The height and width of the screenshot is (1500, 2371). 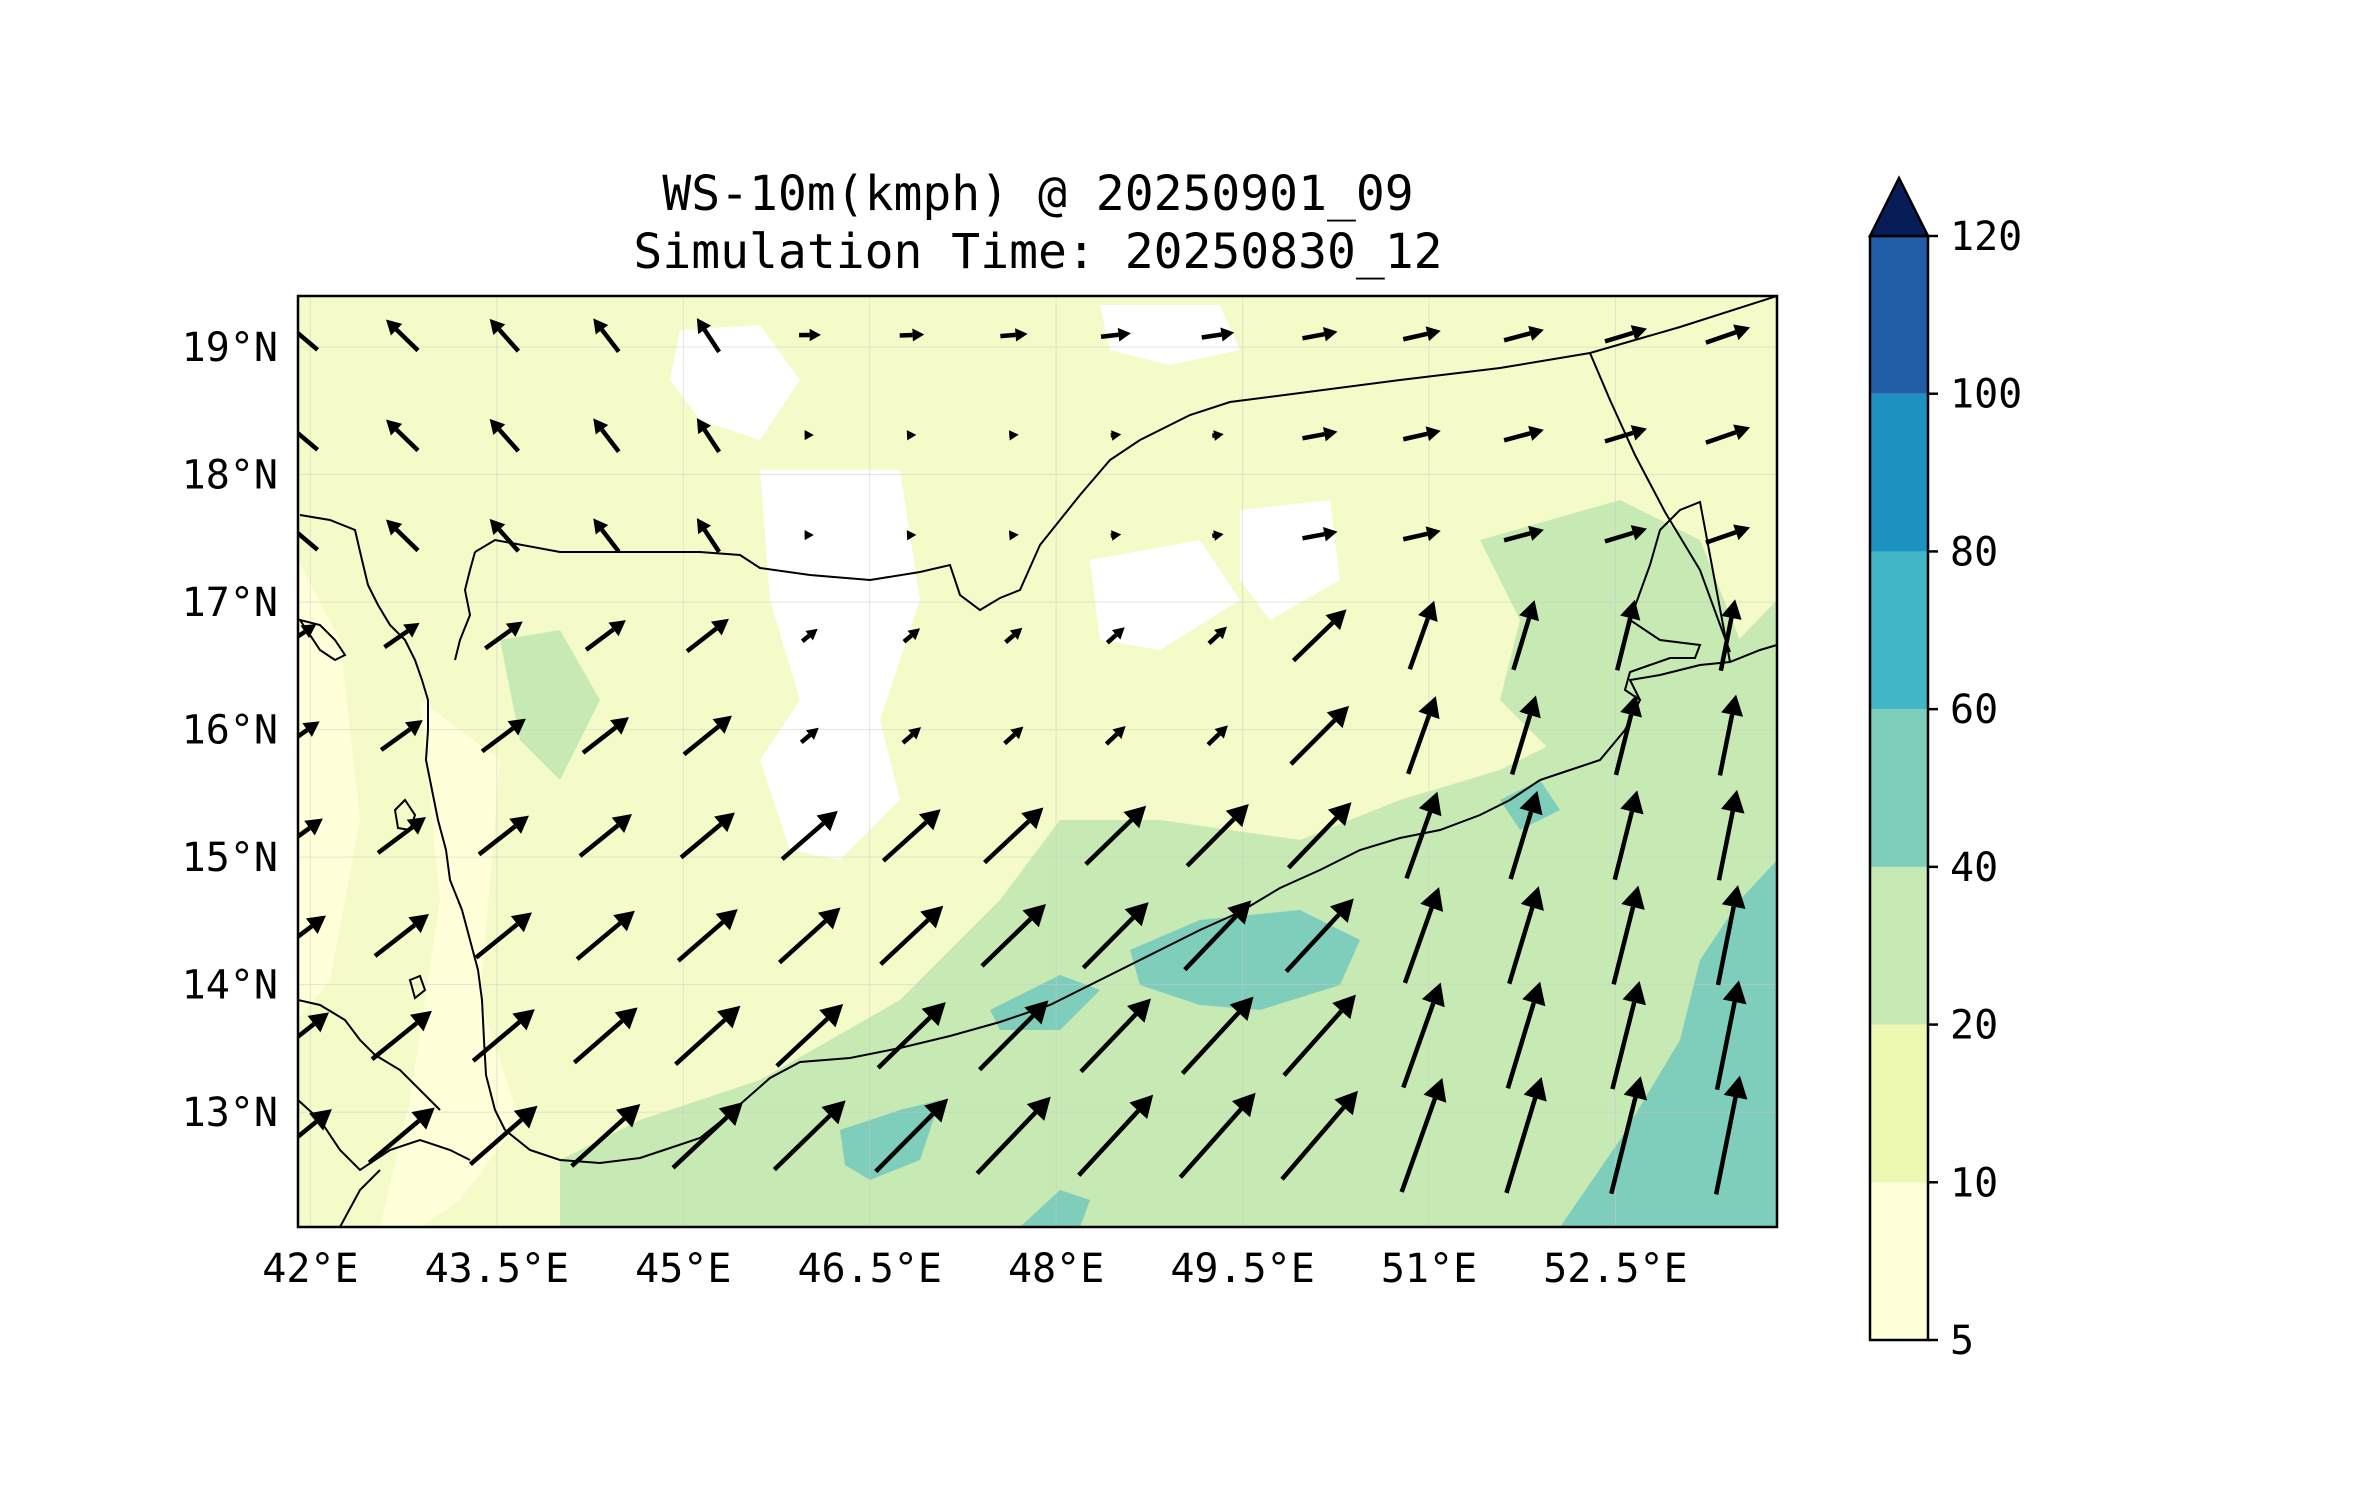 What do you see at coordinates (230, 348) in the screenshot?
I see `y-tick-label: 19°N` at bounding box center [230, 348].